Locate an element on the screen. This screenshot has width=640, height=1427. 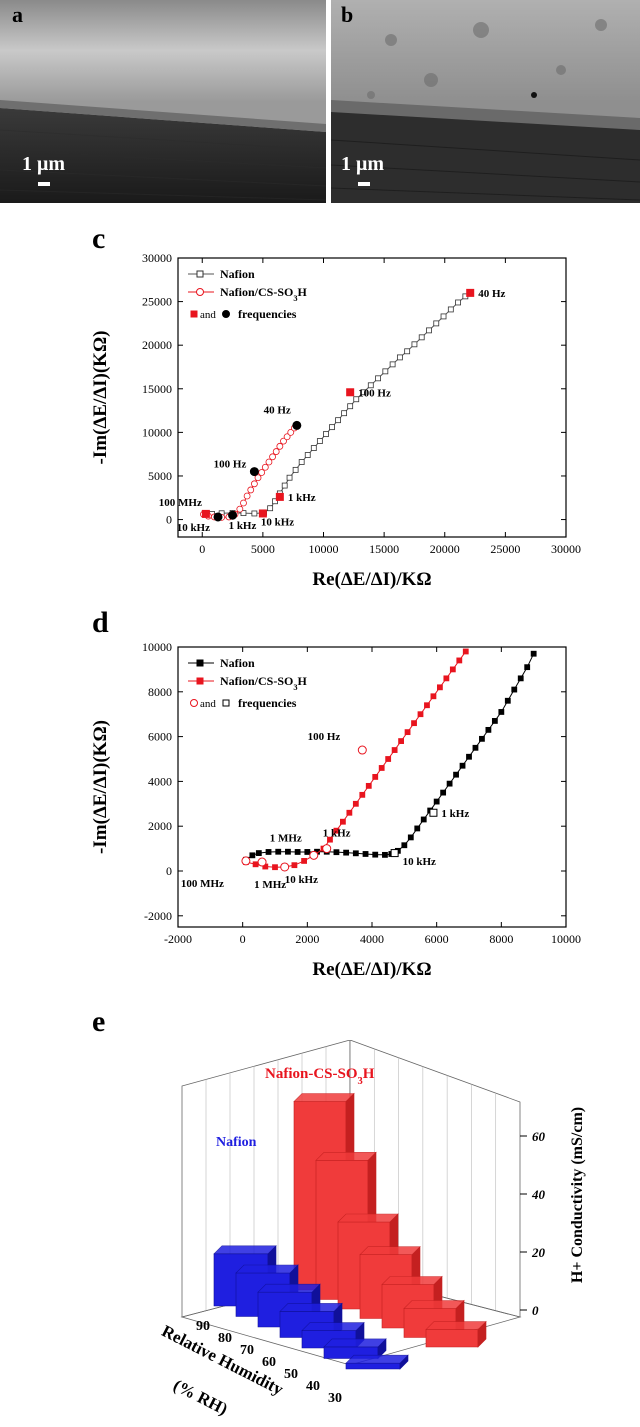
humidity-tick-label: 90 is located at coordinates (203, 1326).